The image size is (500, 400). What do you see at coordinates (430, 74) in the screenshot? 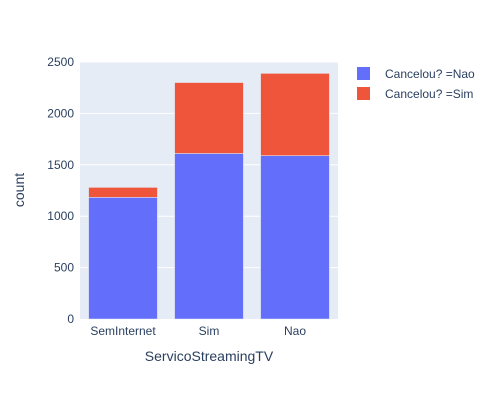
I see `legend-label: Cancelou? =Nao` at bounding box center [430, 74].